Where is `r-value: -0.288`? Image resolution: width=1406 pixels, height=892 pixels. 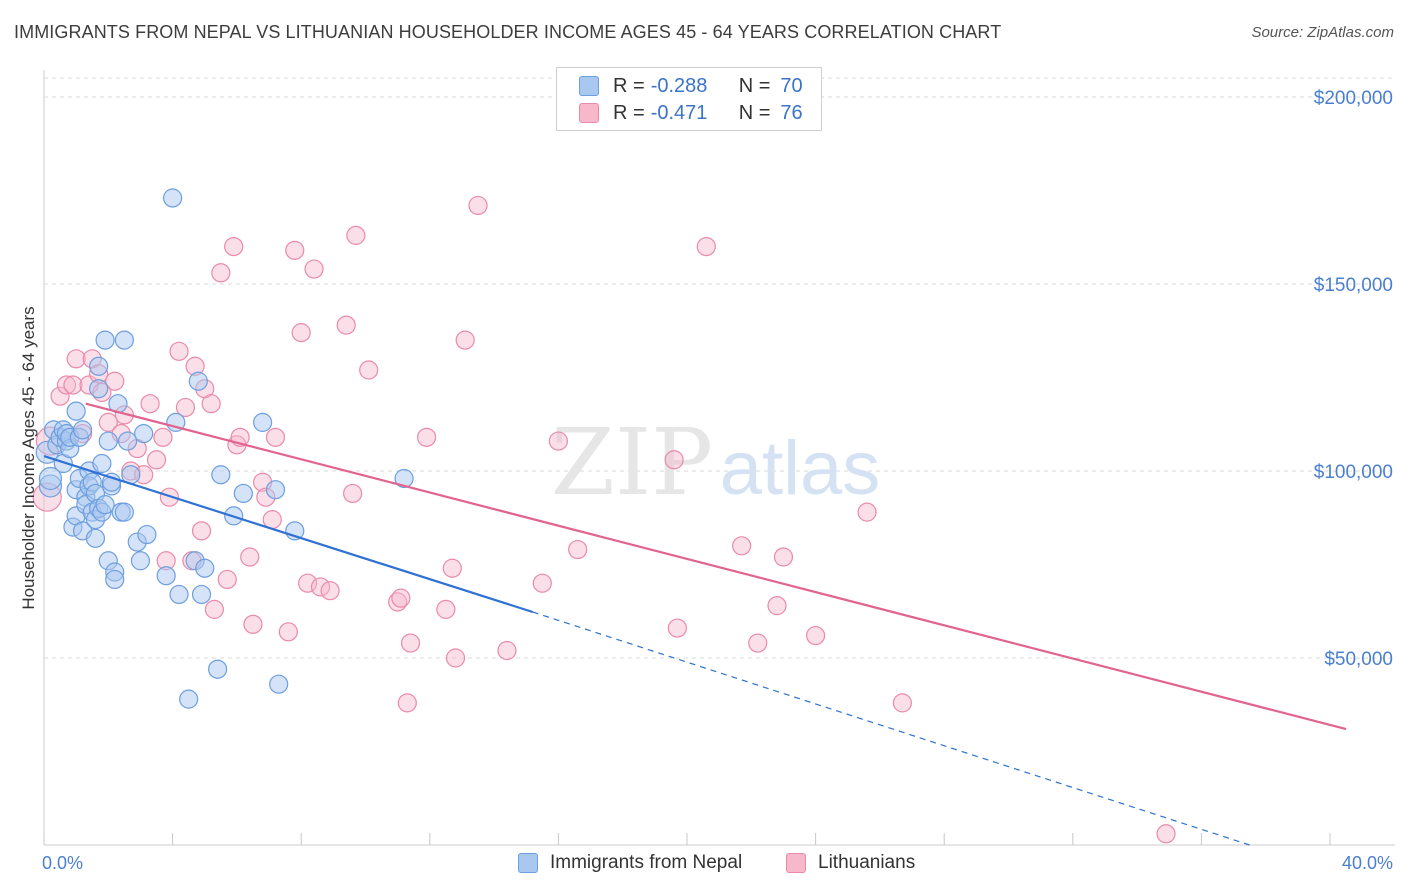
r-value: -0.288 is located at coordinates (679, 85).